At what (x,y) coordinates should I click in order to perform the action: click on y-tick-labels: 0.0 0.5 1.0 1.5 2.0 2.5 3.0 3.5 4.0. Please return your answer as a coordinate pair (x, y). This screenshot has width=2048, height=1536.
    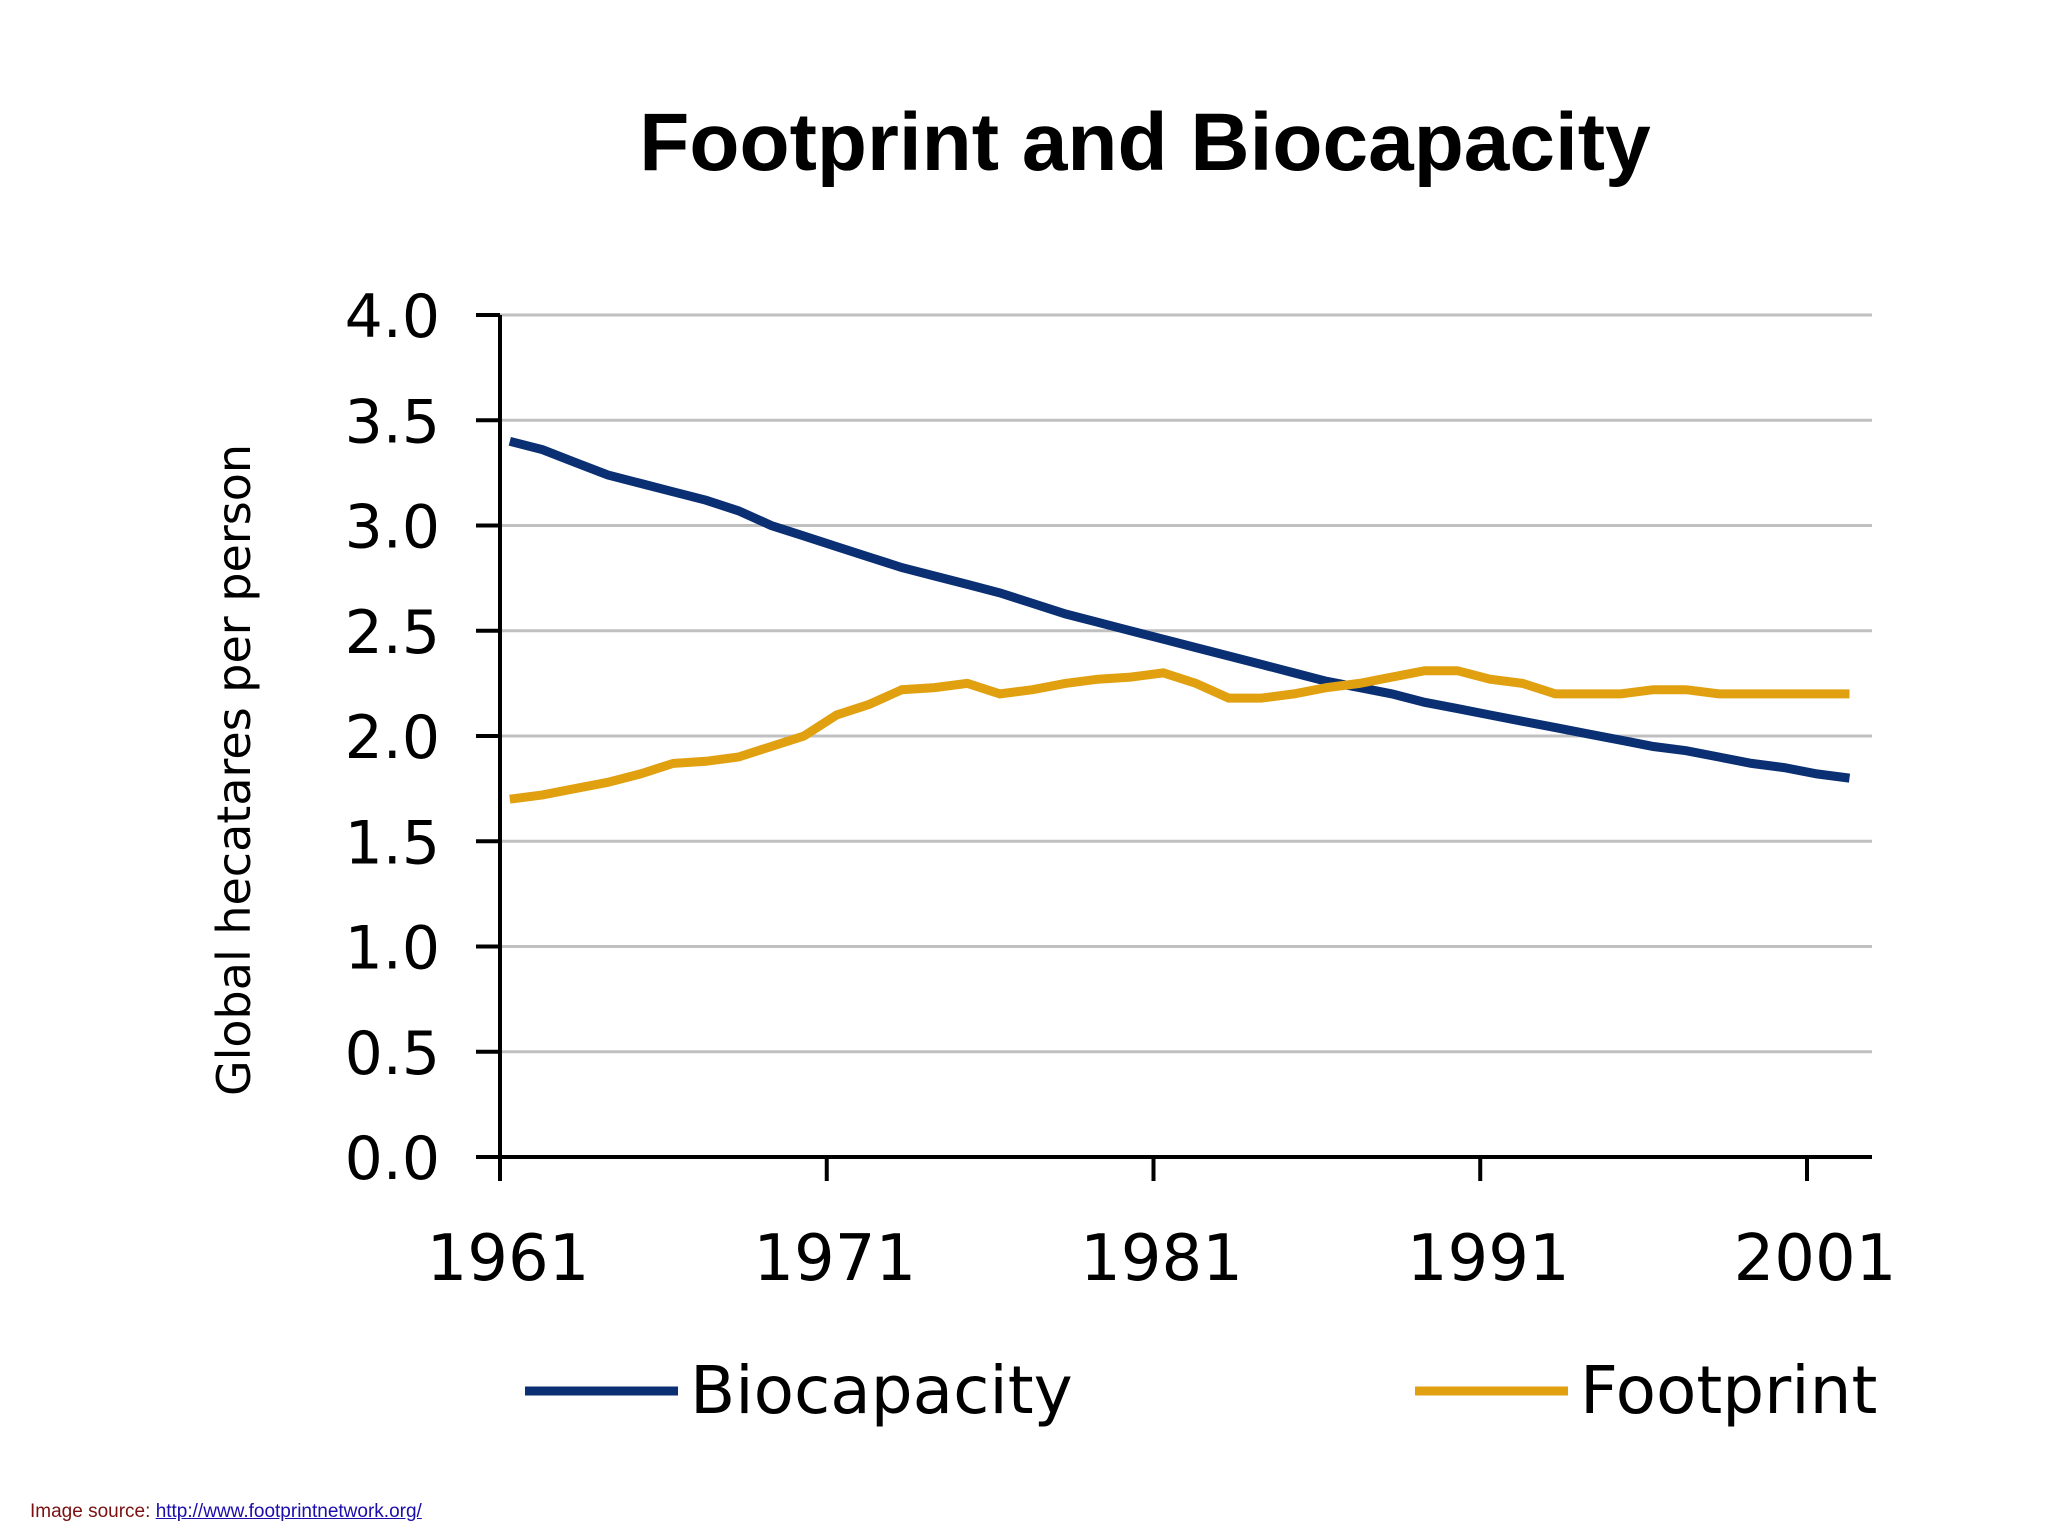
    Looking at the image, I should click on (392, 738).